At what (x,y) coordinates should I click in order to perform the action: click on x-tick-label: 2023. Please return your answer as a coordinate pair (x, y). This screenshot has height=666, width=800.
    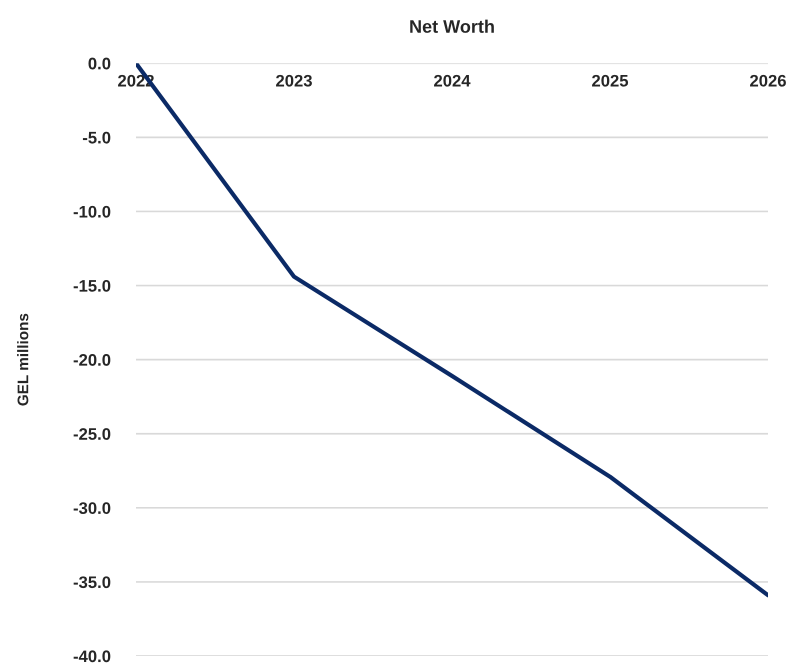
    Looking at the image, I should click on (294, 80).